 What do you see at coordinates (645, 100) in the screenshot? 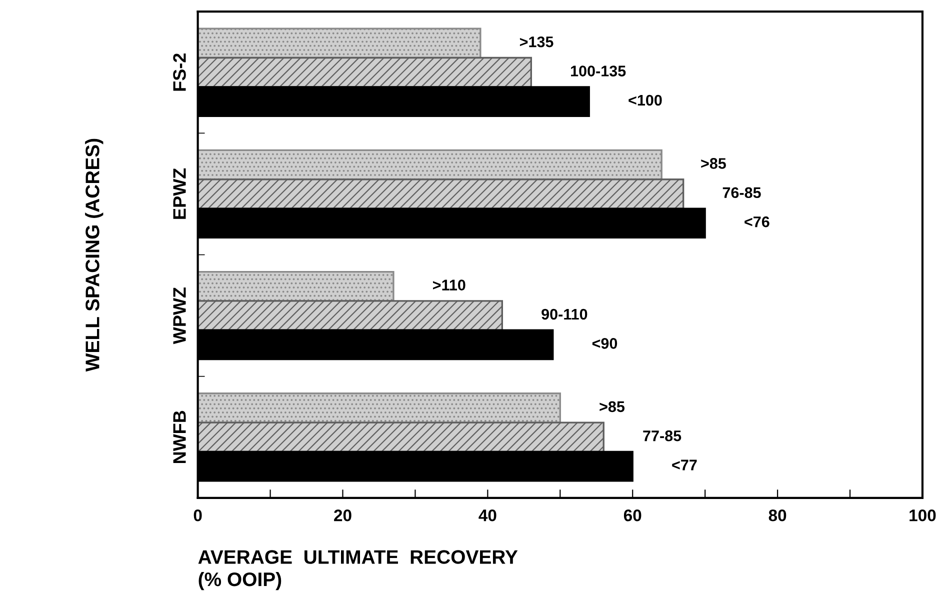
I see `data-label: <100` at bounding box center [645, 100].